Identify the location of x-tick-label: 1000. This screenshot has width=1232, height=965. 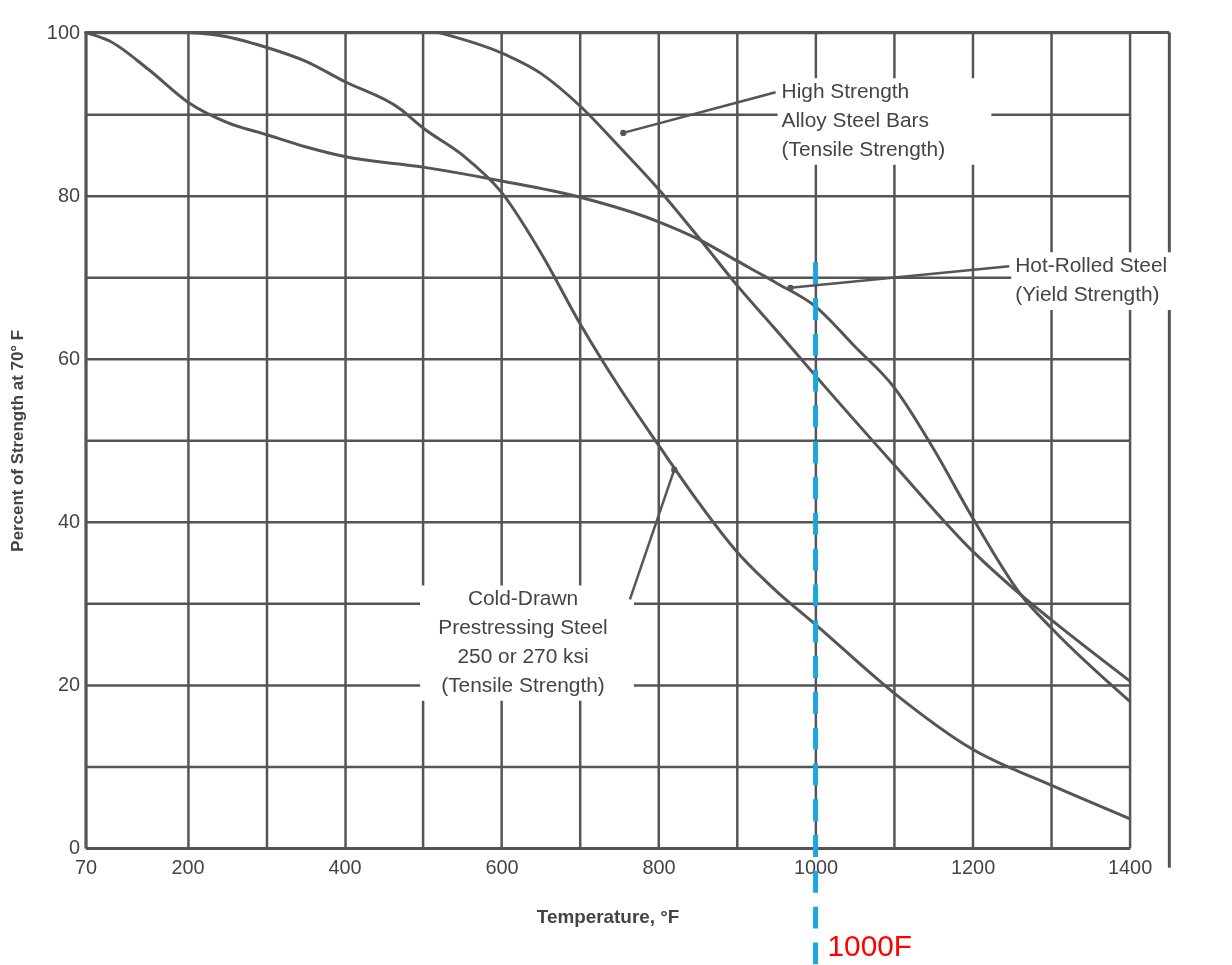
(816, 867).